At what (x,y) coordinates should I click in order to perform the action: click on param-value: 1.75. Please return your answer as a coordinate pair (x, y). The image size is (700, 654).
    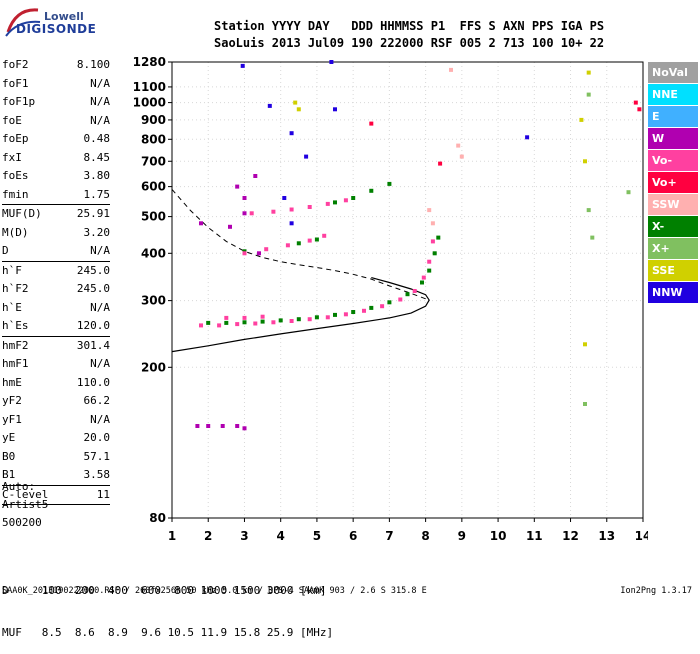
    Looking at the image, I should click on (97, 194).